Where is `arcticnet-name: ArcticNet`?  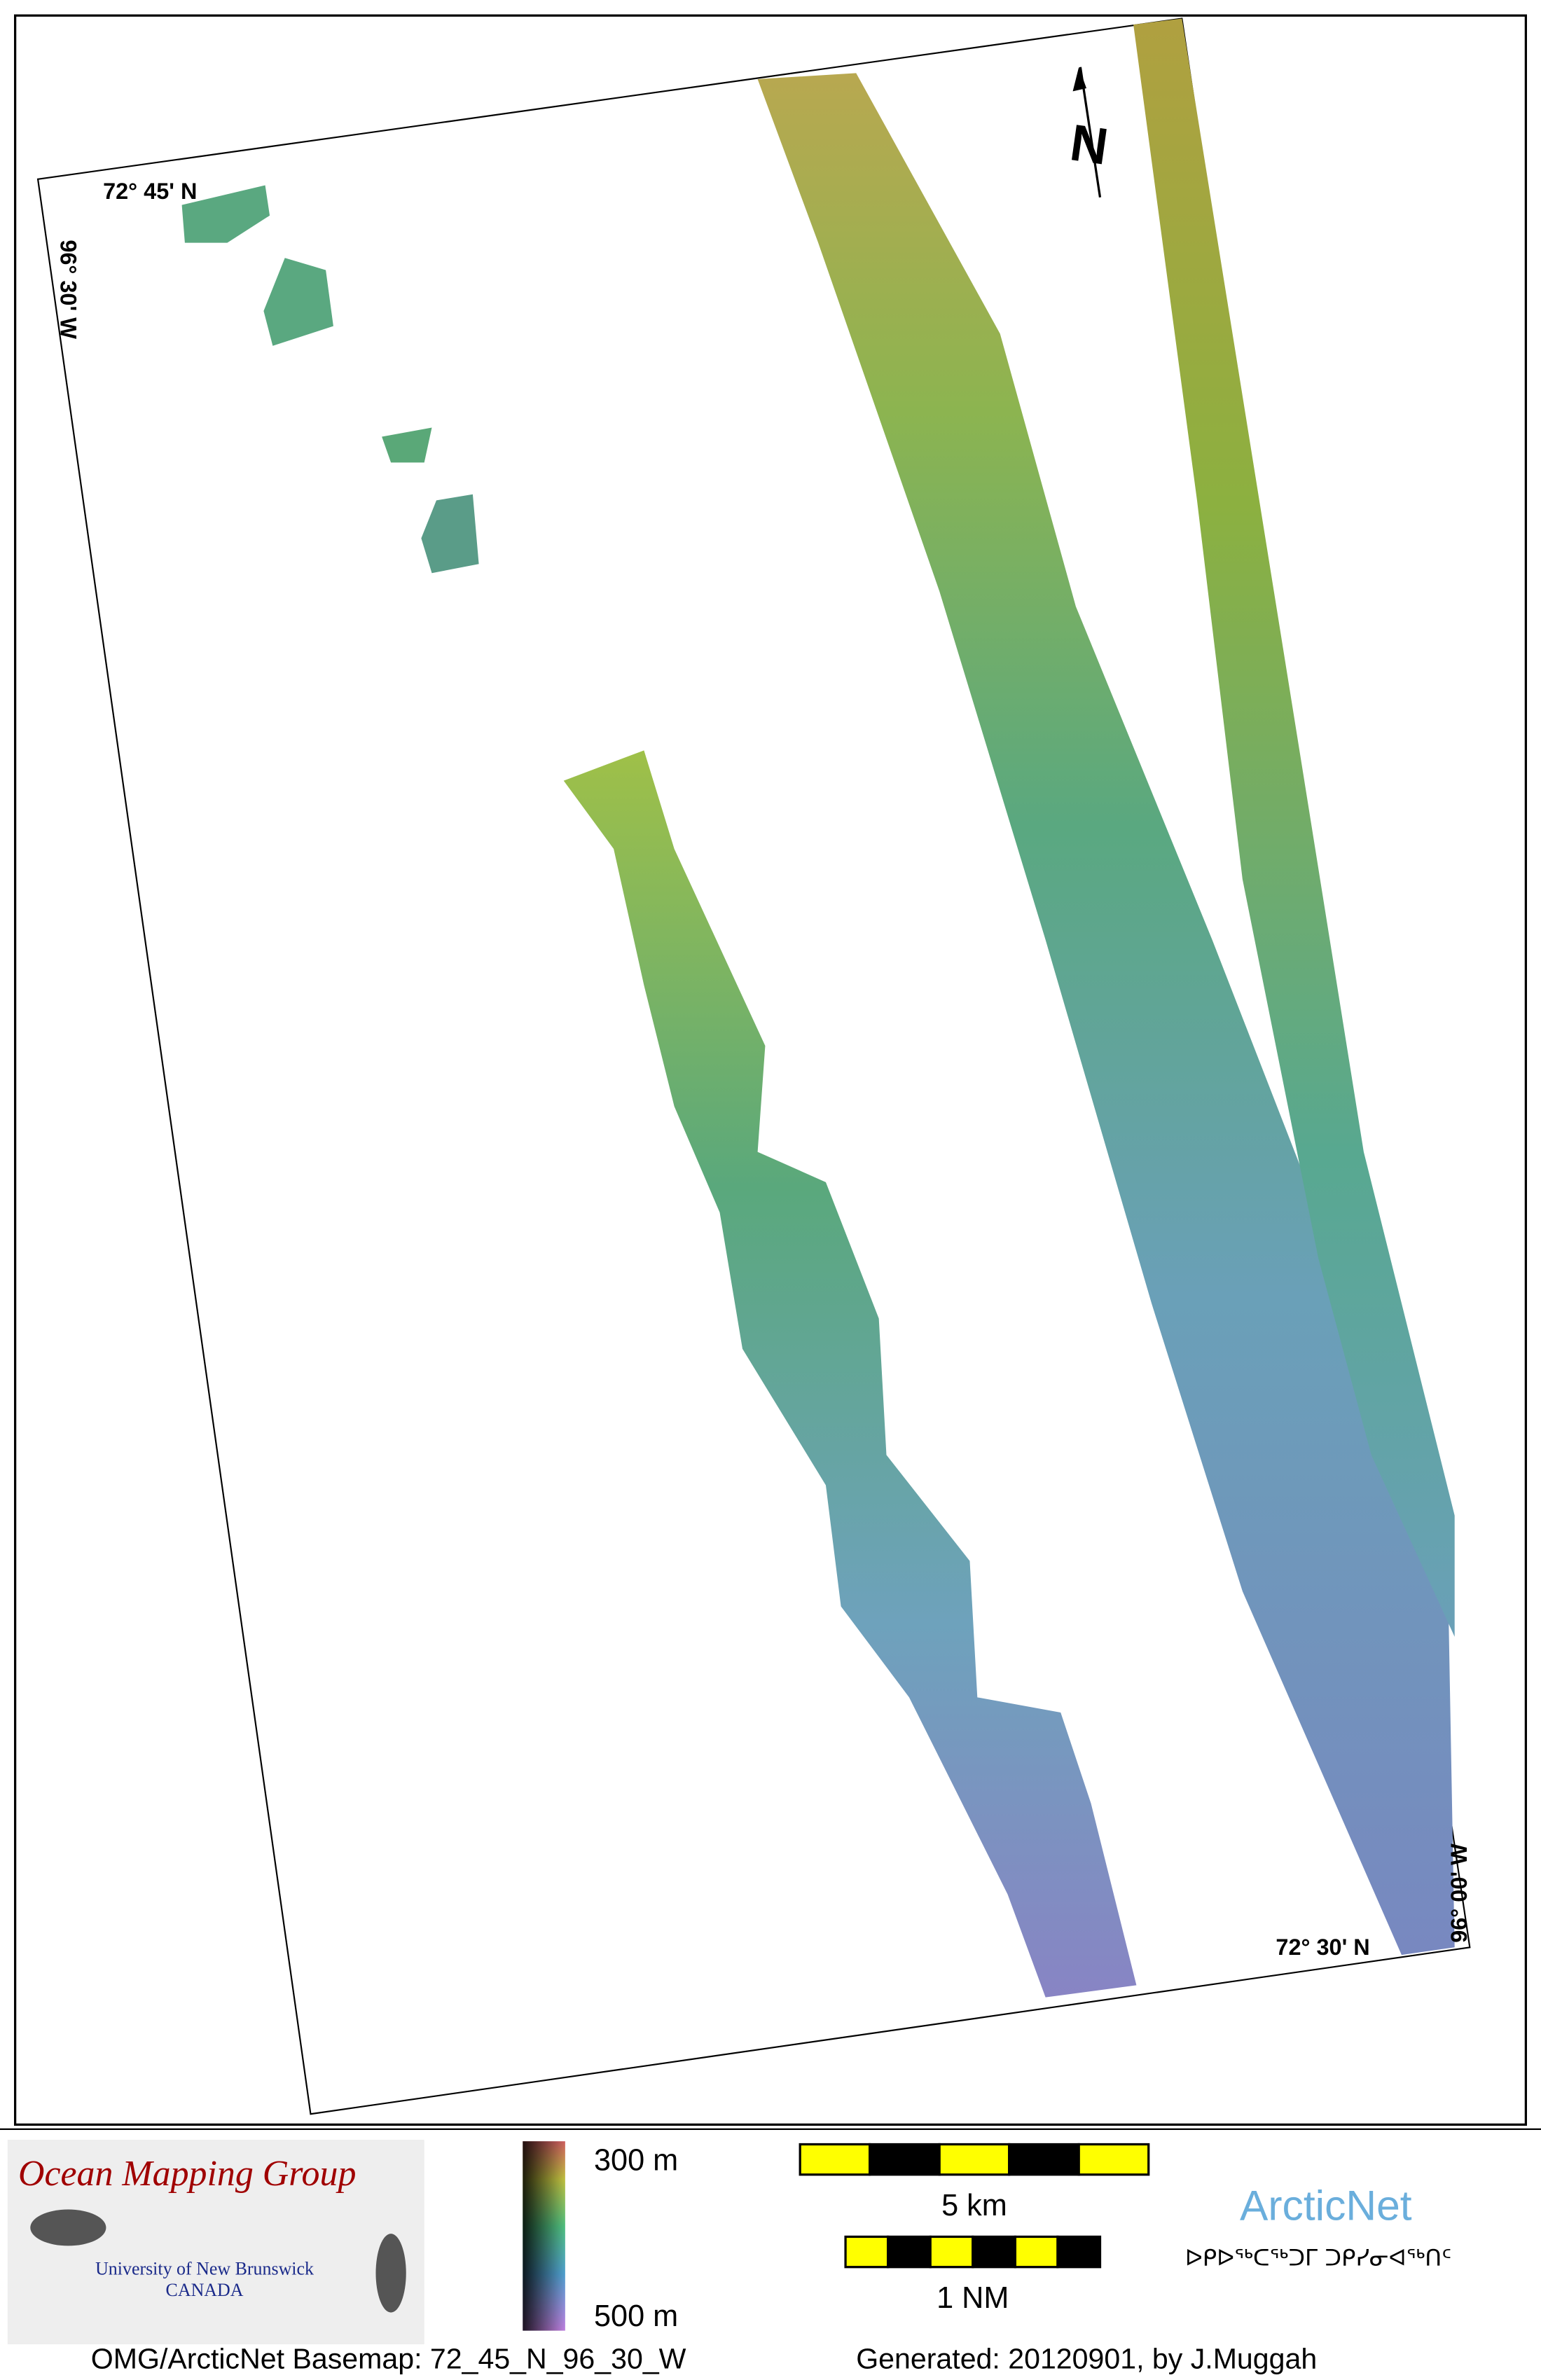 arcticnet-name: ArcticNet is located at coordinates (1326, 2205).